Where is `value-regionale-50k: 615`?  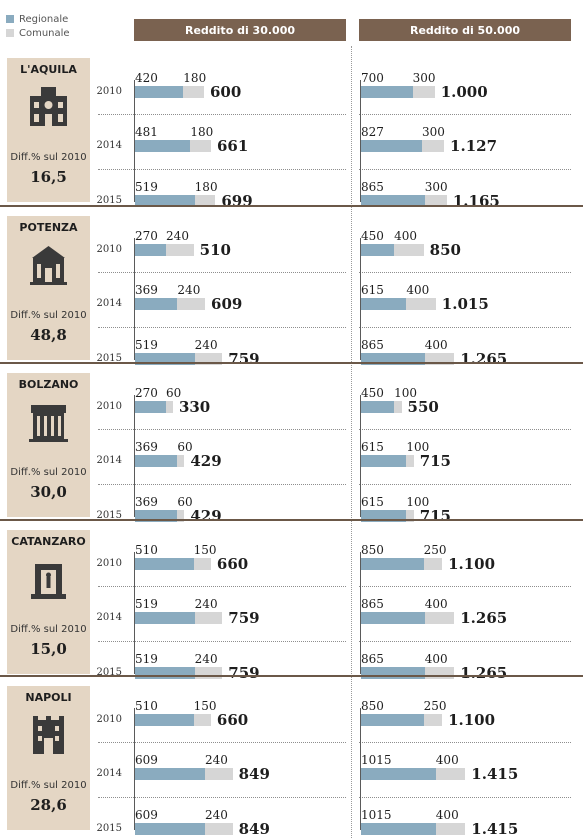
value-regionale-50k: 615 is located at coordinates (372, 502).